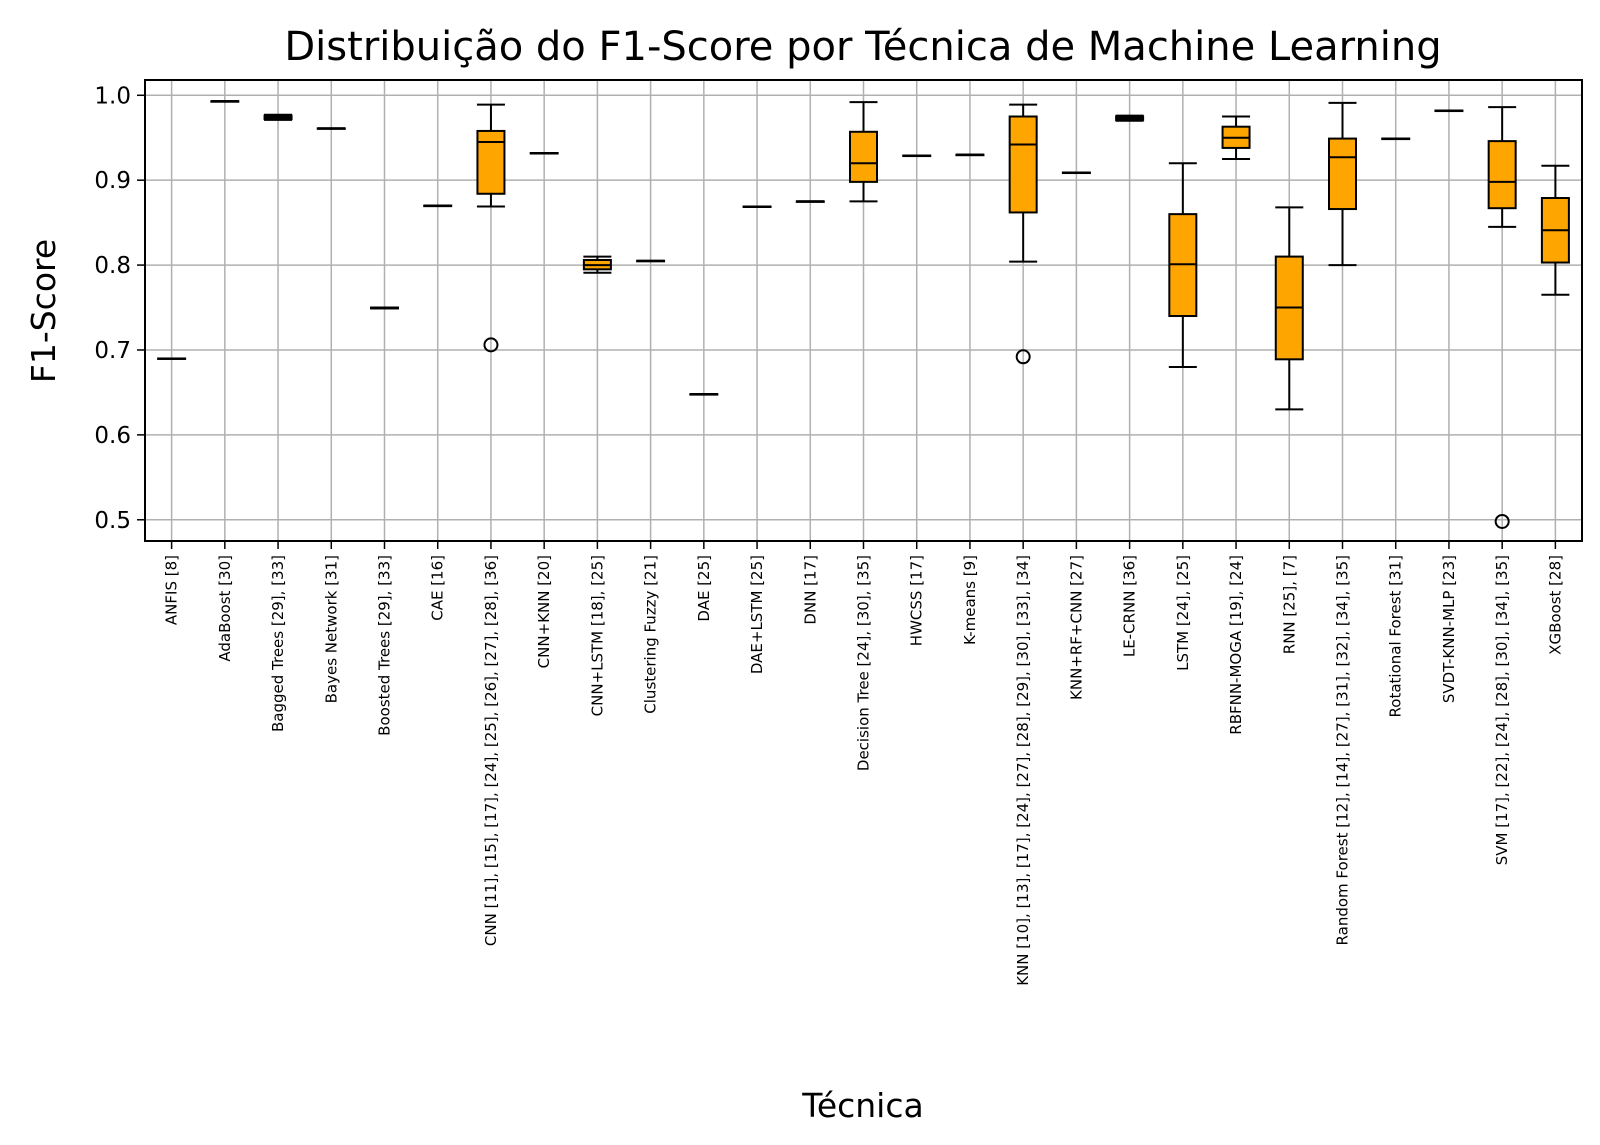 The height and width of the screenshot is (1145, 1600). I want to click on x-tick-label: CAE [16], so click(438, 588).